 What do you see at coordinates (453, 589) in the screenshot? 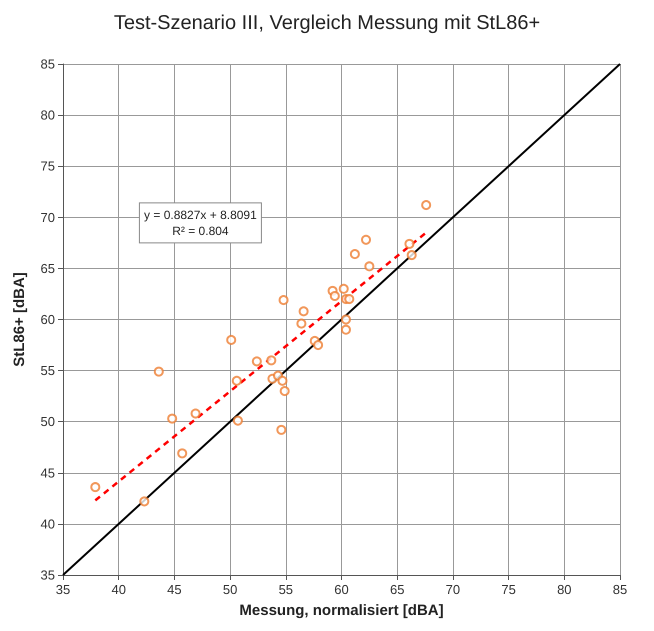
I see `x-tick-label: 70` at bounding box center [453, 589].